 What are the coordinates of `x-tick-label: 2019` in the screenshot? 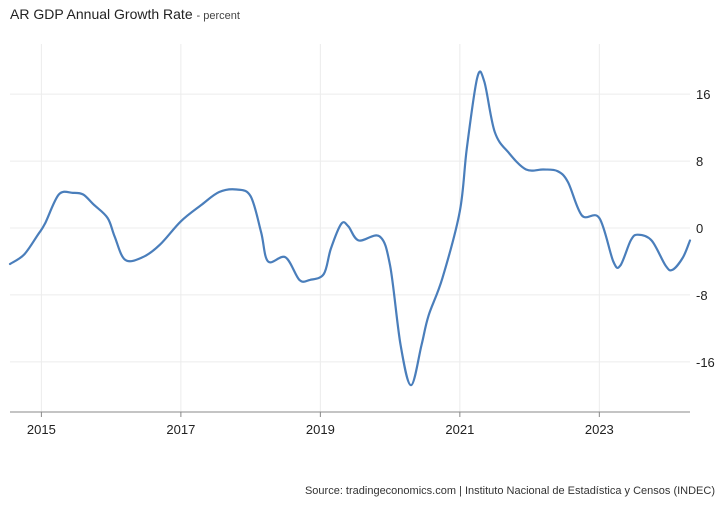 It's located at (320, 429).